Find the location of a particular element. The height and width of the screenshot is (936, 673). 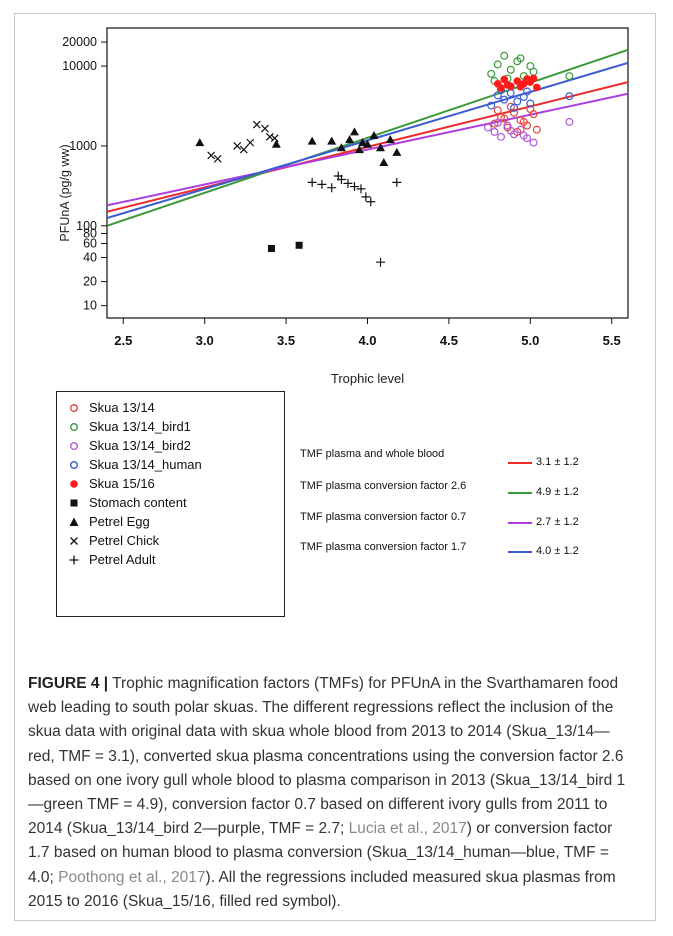

x-tick-label: 3.5 is located at coordinates (286, 340).